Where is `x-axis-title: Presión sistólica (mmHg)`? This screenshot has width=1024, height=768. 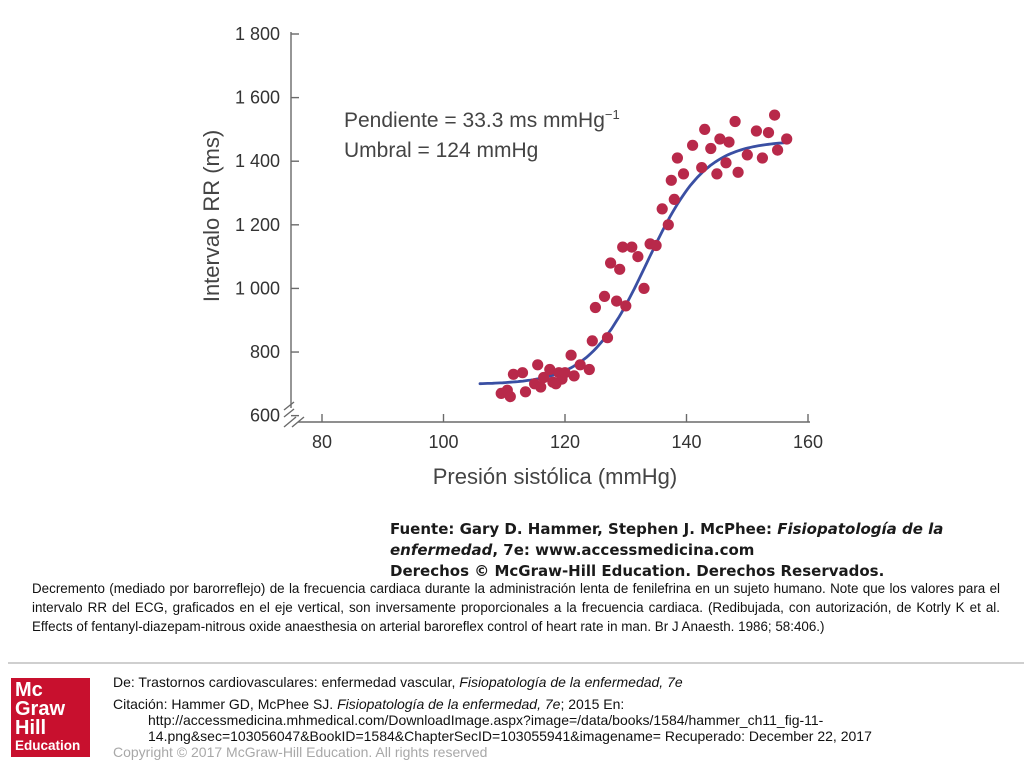
x-axis-title: Presión sistólica (mmHg) is located at coordinates (555, 476).